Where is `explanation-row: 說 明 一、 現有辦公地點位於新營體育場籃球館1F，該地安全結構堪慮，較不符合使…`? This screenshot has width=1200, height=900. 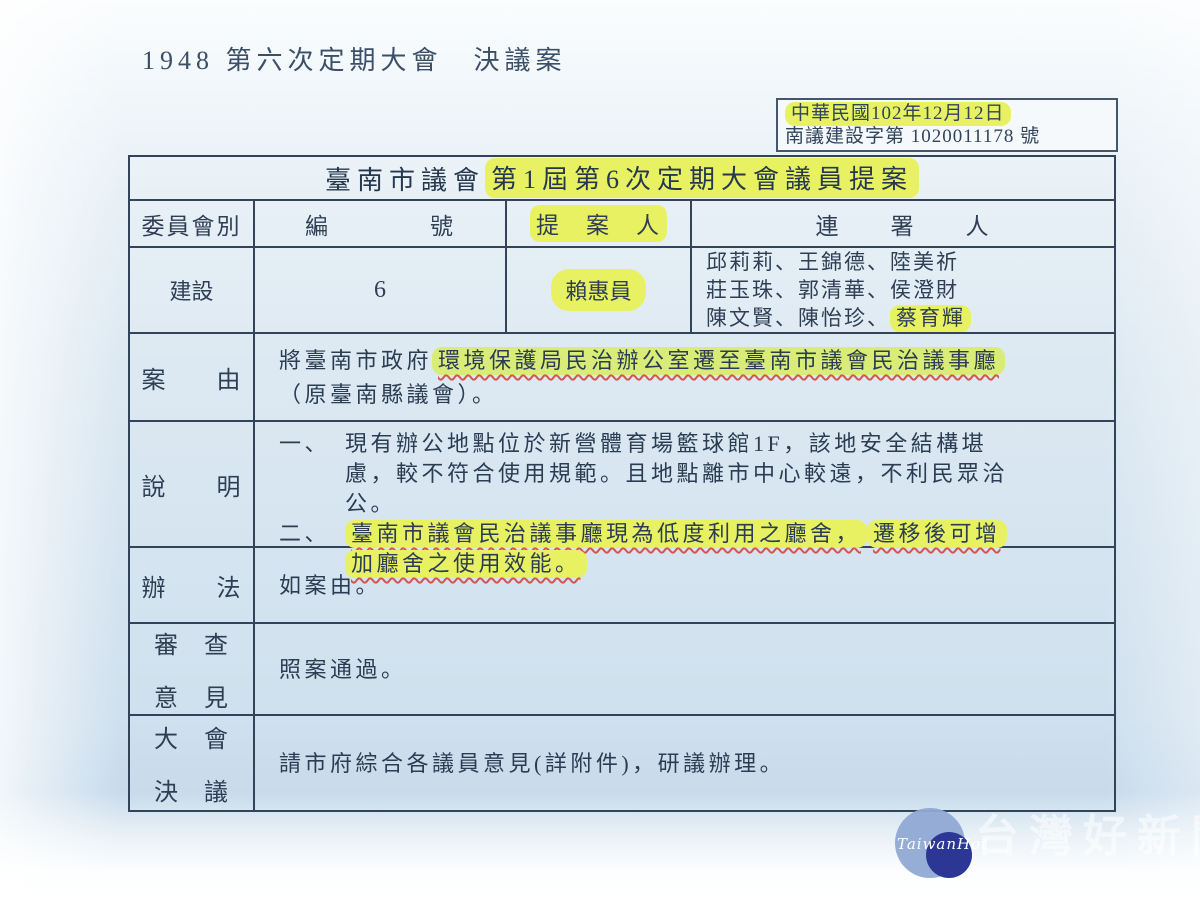 explanation-row: 說 明 一、 現有辦公地點位於新營體育場籃球館1F，該地安全結構堪慮，較不符合使… is located at coordinates (622, 500).